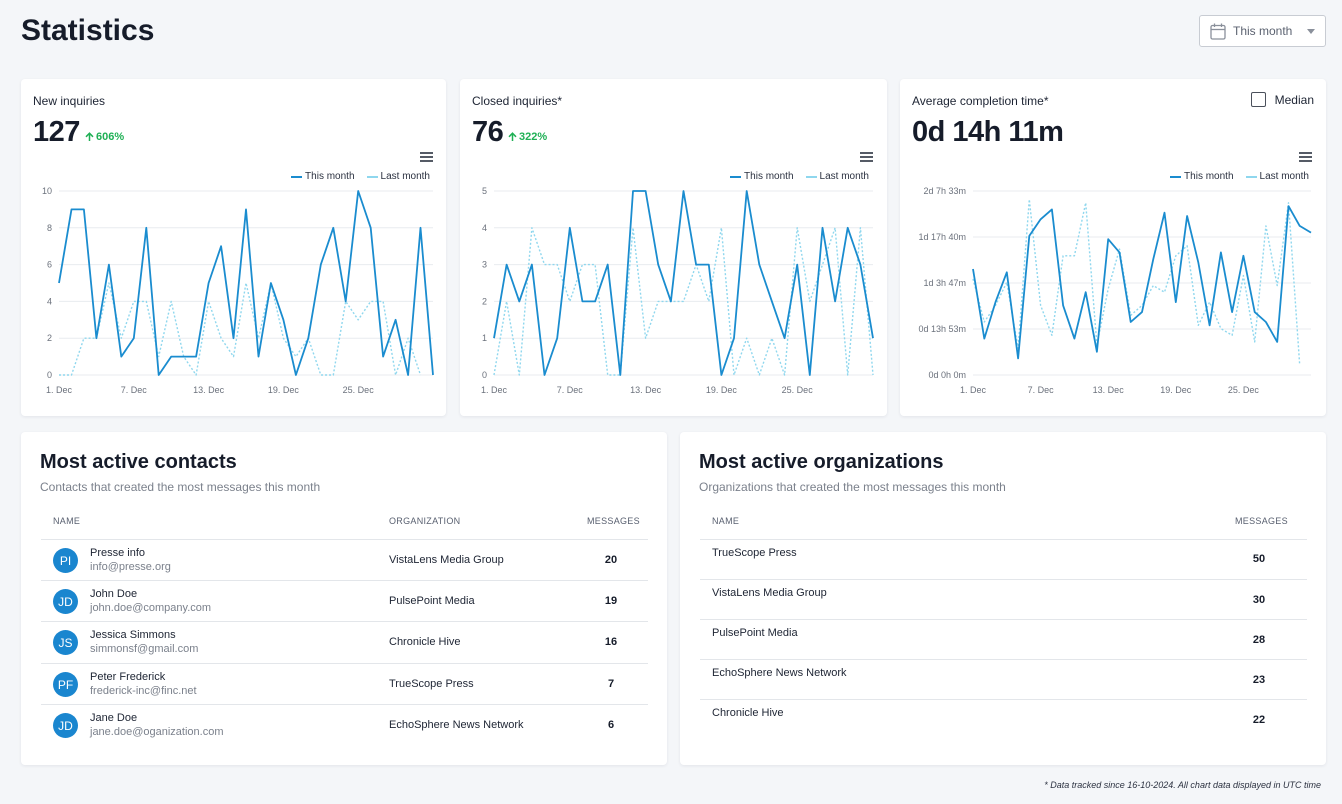  I want to click on organization-name: PulsePoint Media, so click(755, 633).